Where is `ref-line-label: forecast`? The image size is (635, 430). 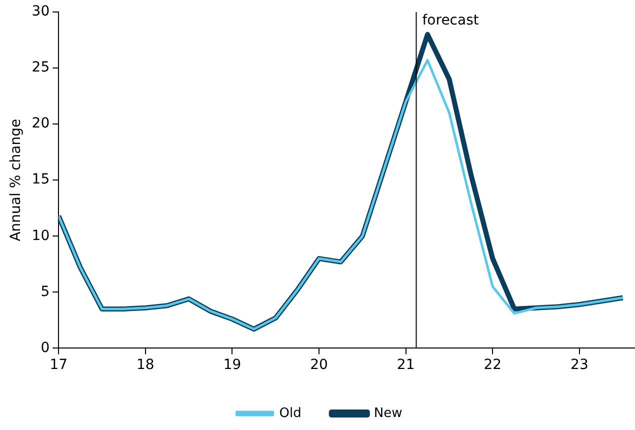 ref-line-label: forecast is located at coordinates (451, 20).